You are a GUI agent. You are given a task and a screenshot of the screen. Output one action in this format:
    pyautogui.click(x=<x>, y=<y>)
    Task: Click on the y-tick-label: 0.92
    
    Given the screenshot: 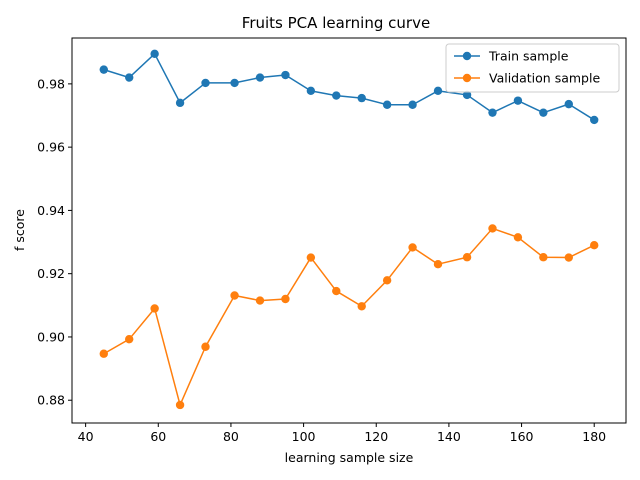 What is the action you would take?
    pyautogui.click(x=51, y=273)
    